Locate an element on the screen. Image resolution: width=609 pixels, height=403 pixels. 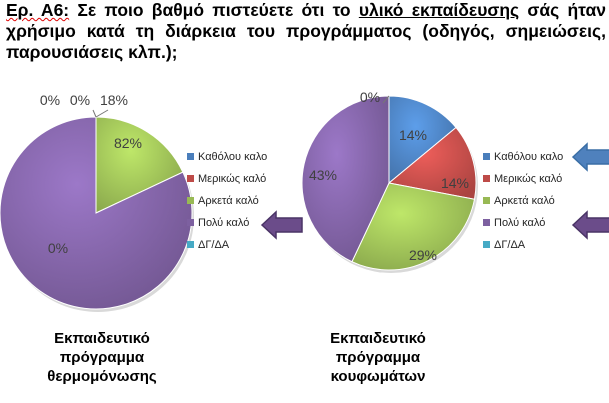
chart-2-legend-label: Καθόλου καλο is located at coordinates (528, 157).